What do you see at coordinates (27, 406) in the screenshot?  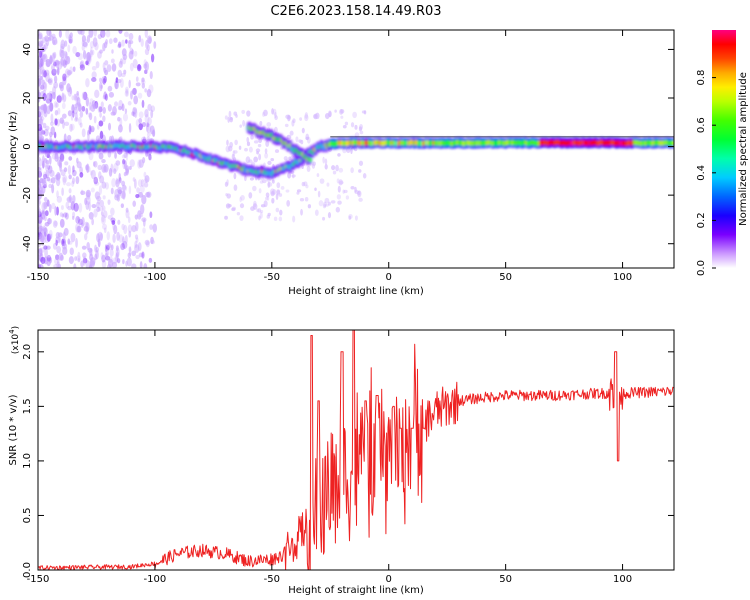 I see `snr-y-tick-label: 1.5` at bounding box center [27, 406].